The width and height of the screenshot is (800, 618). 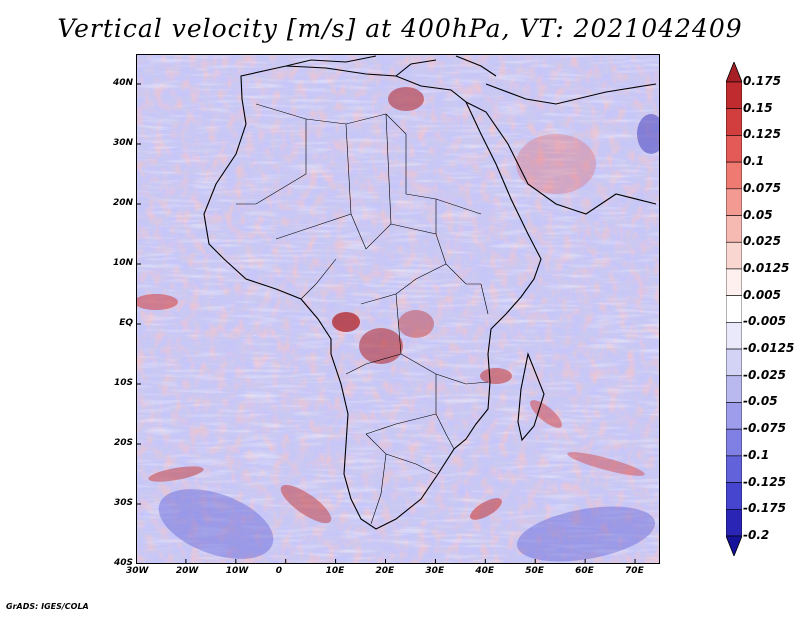 What do you see at coordinates (126, 323) in the screenshot?
I see `lat-label: EQ` at bounding box center [126, 323].